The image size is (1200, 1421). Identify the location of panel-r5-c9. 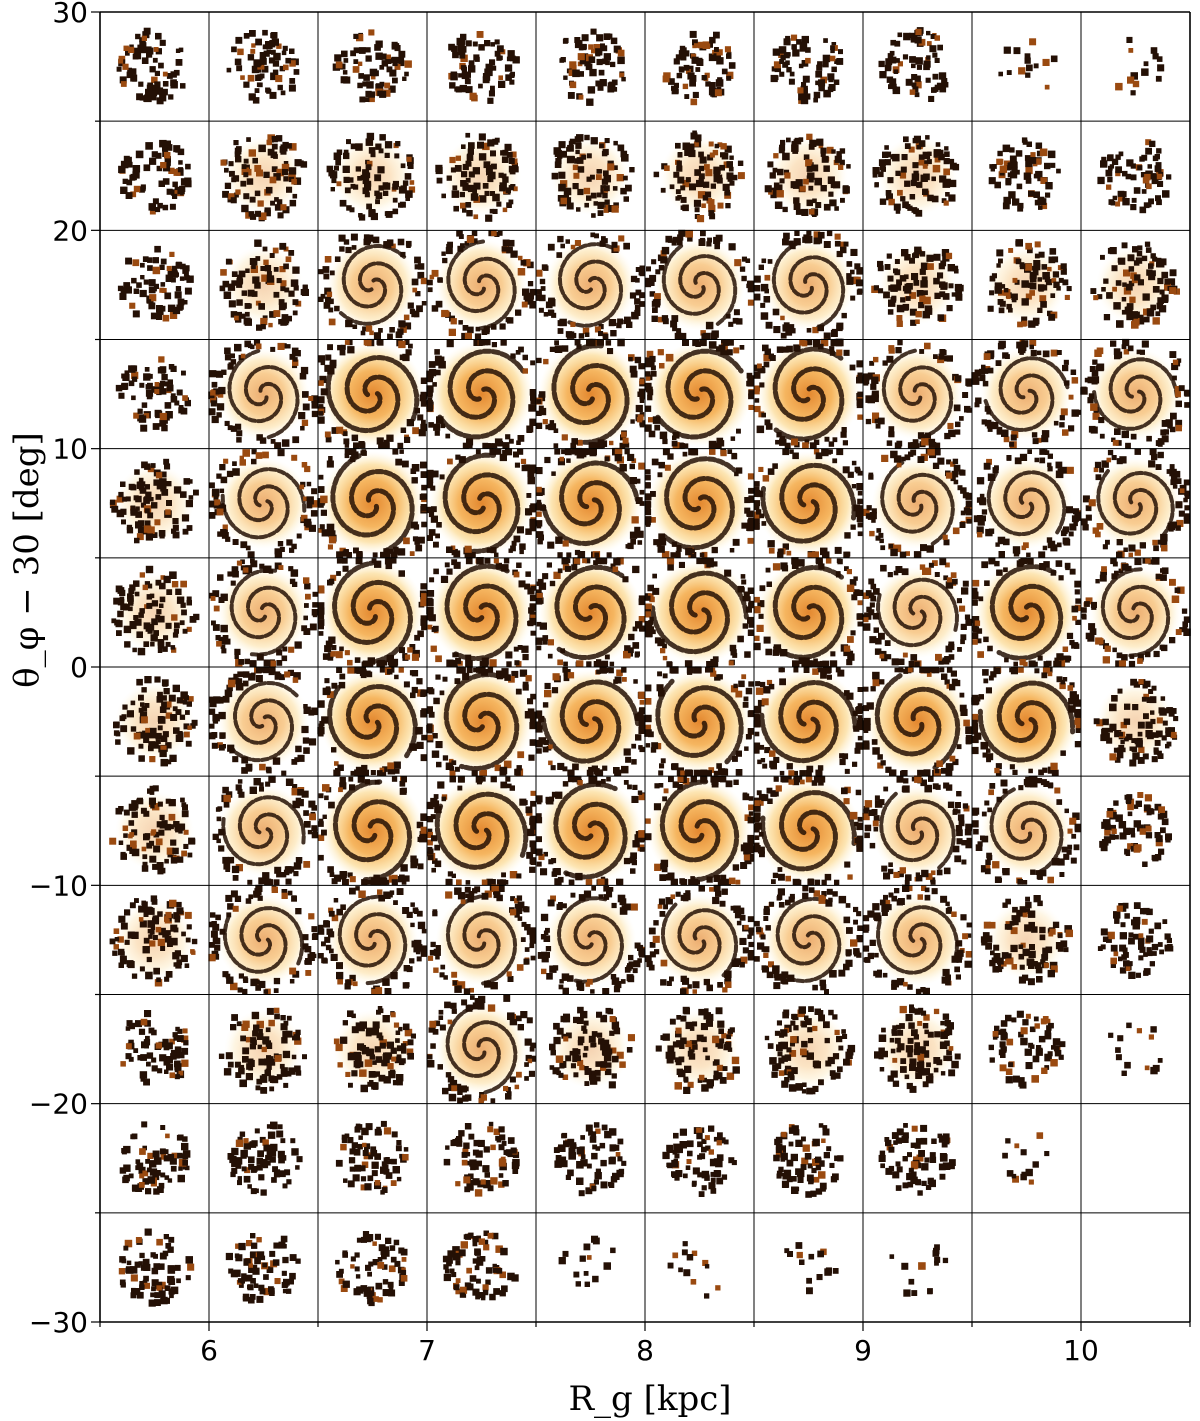
(1136, 612).